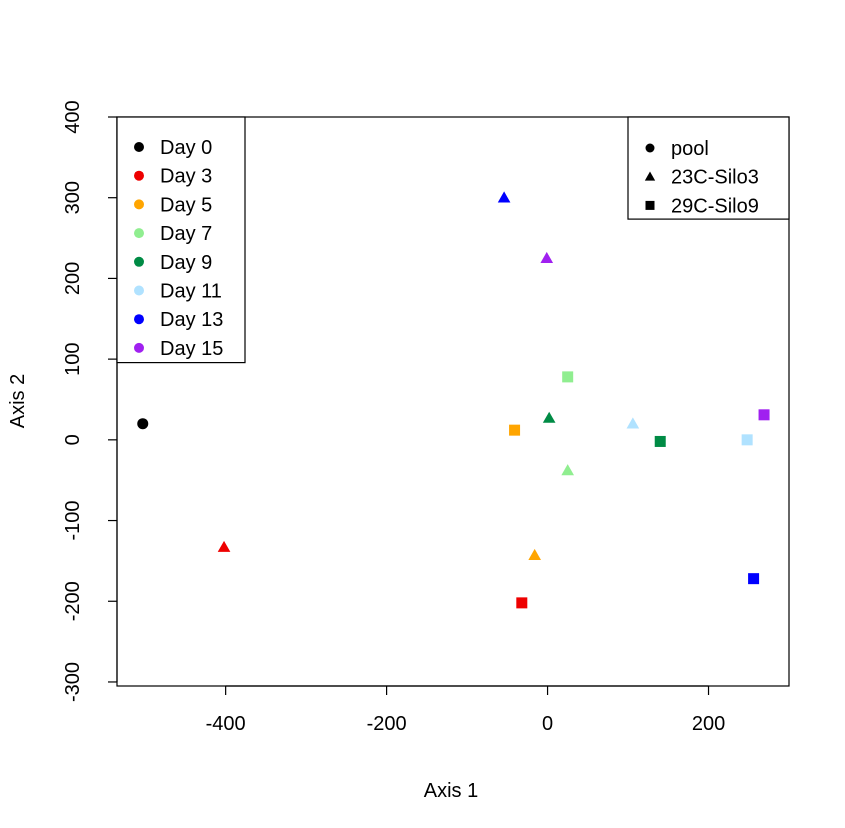  I want to click on y-tick-label: 400, so click(73, 116).